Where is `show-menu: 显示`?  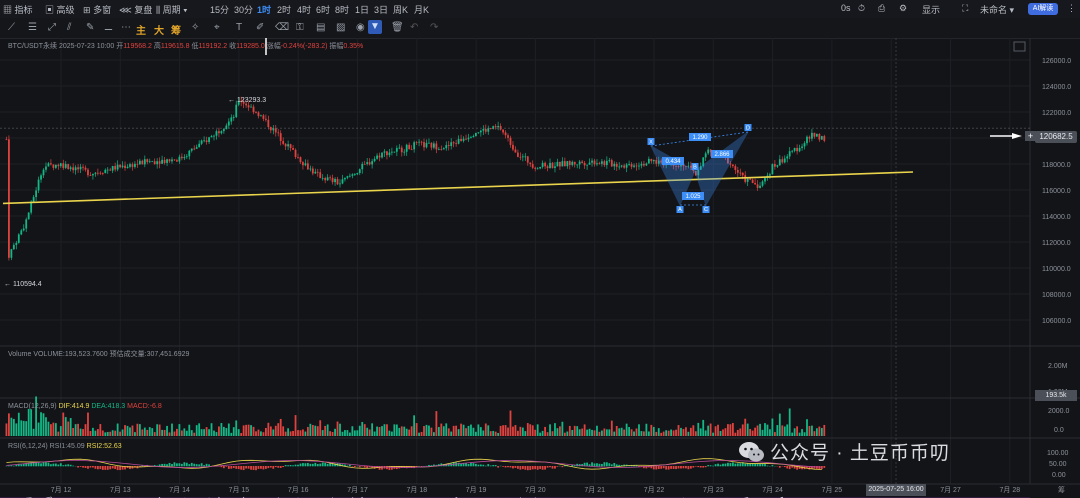
show-menu: 显示 is located at coordinates (931, 10).